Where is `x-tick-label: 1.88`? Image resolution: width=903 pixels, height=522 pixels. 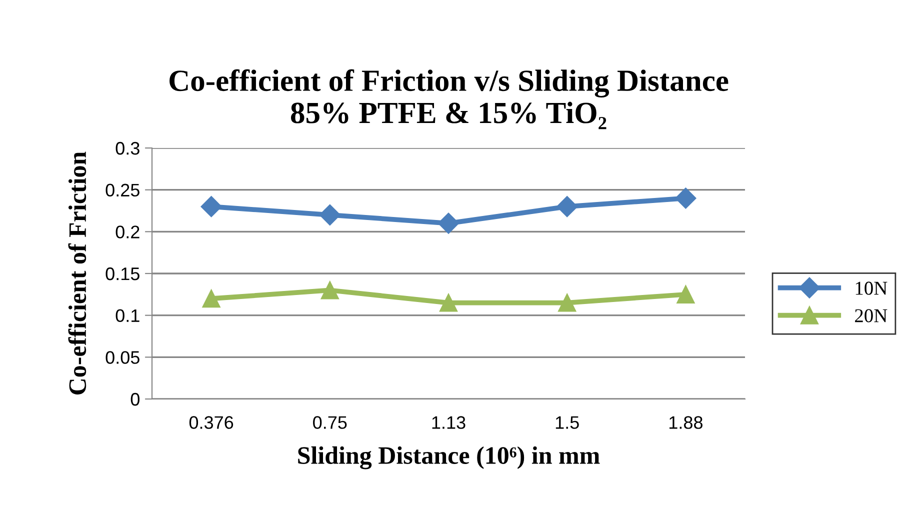 x-tick-label: 1.88 is located at coordinates (686, 422).